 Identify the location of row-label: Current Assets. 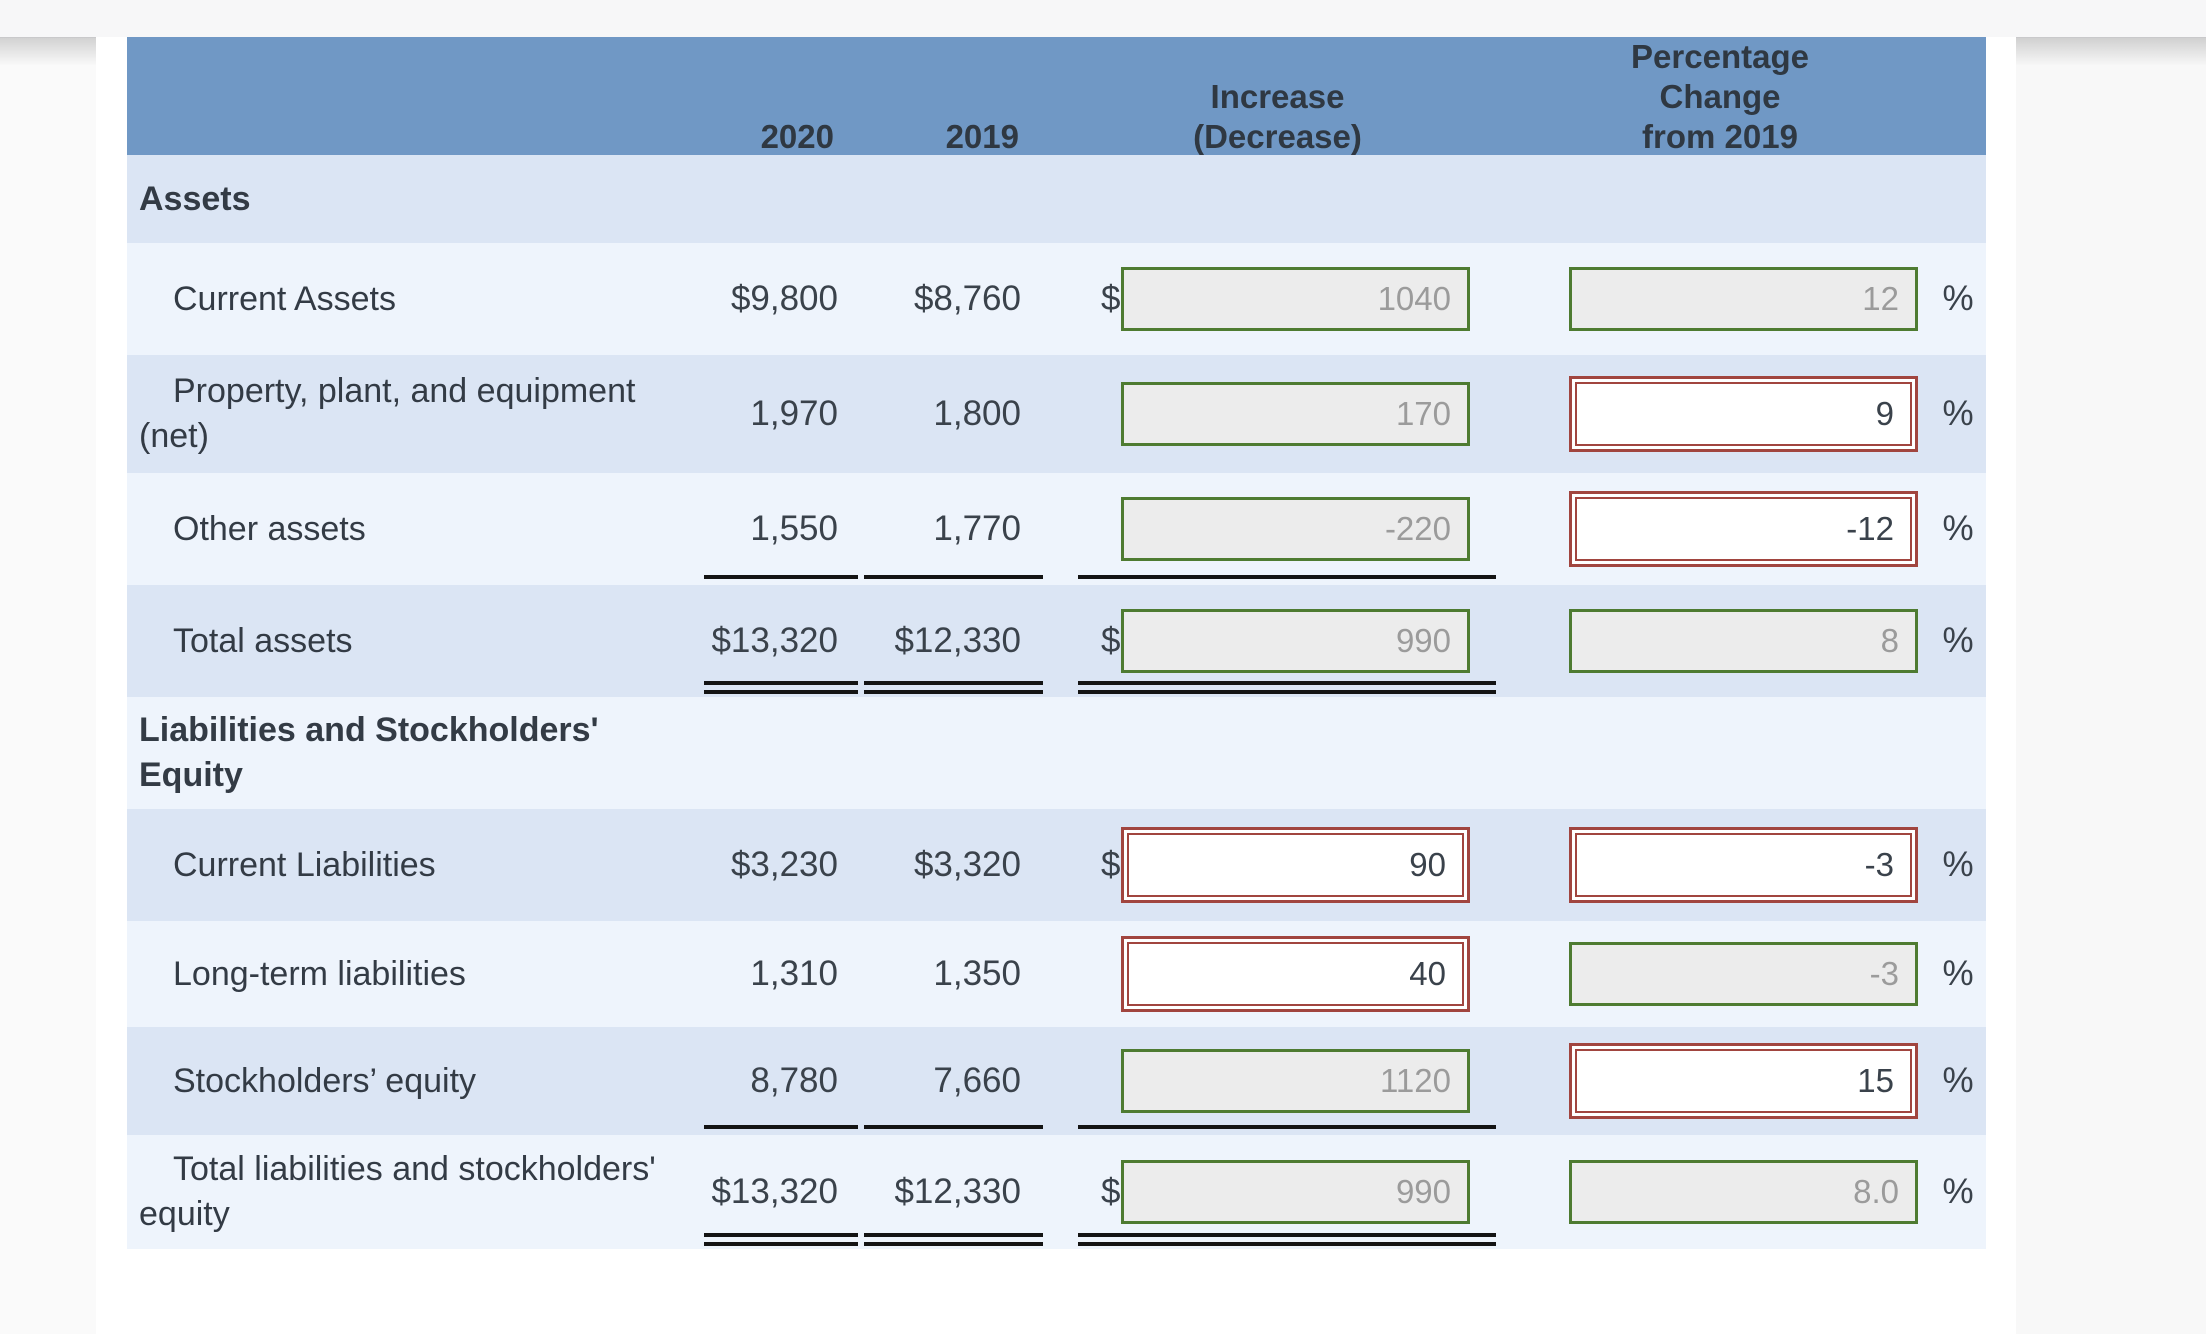
(284, 298).